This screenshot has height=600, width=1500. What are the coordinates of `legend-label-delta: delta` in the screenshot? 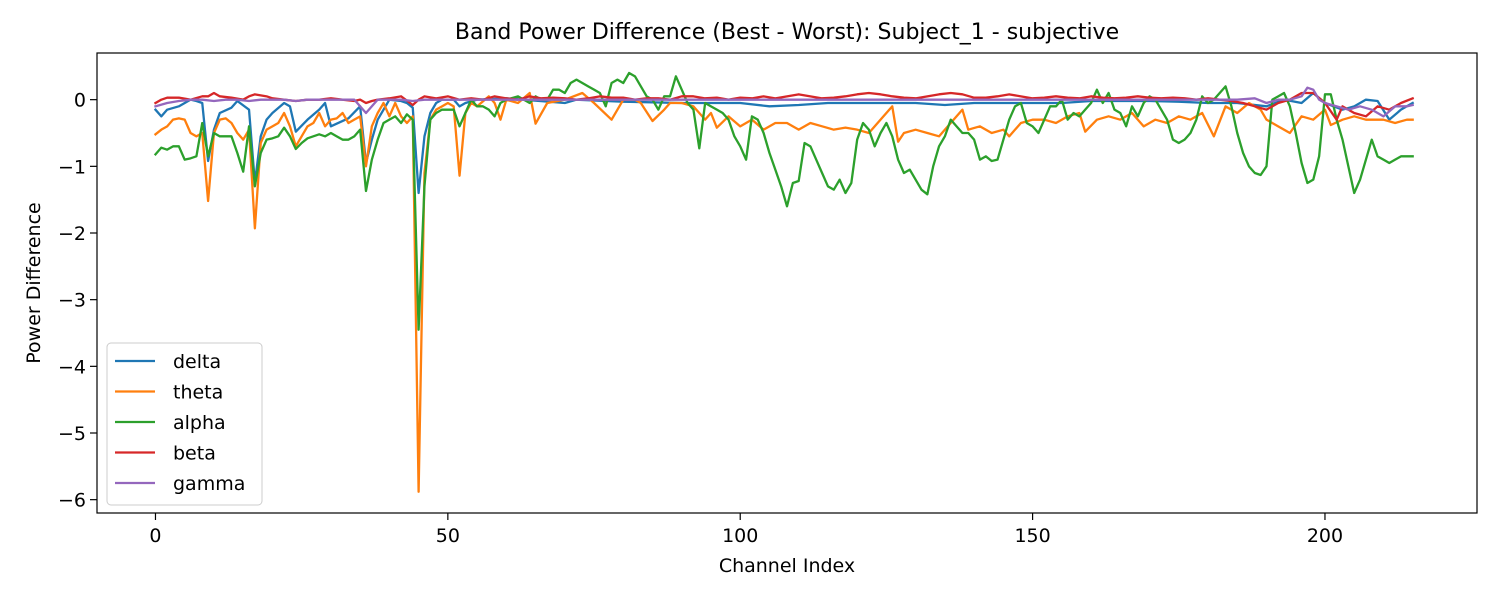 It's located at (197, 362).